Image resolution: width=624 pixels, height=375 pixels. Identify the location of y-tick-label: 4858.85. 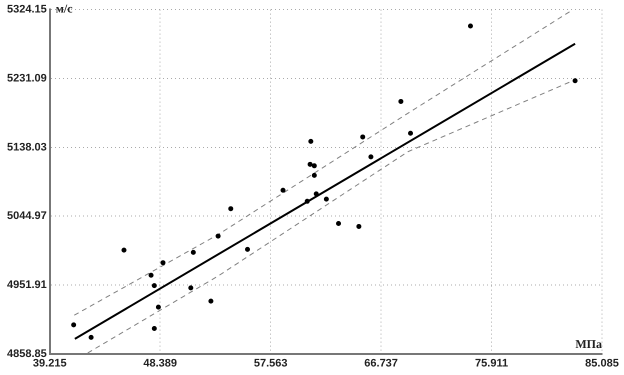
(26, 354).